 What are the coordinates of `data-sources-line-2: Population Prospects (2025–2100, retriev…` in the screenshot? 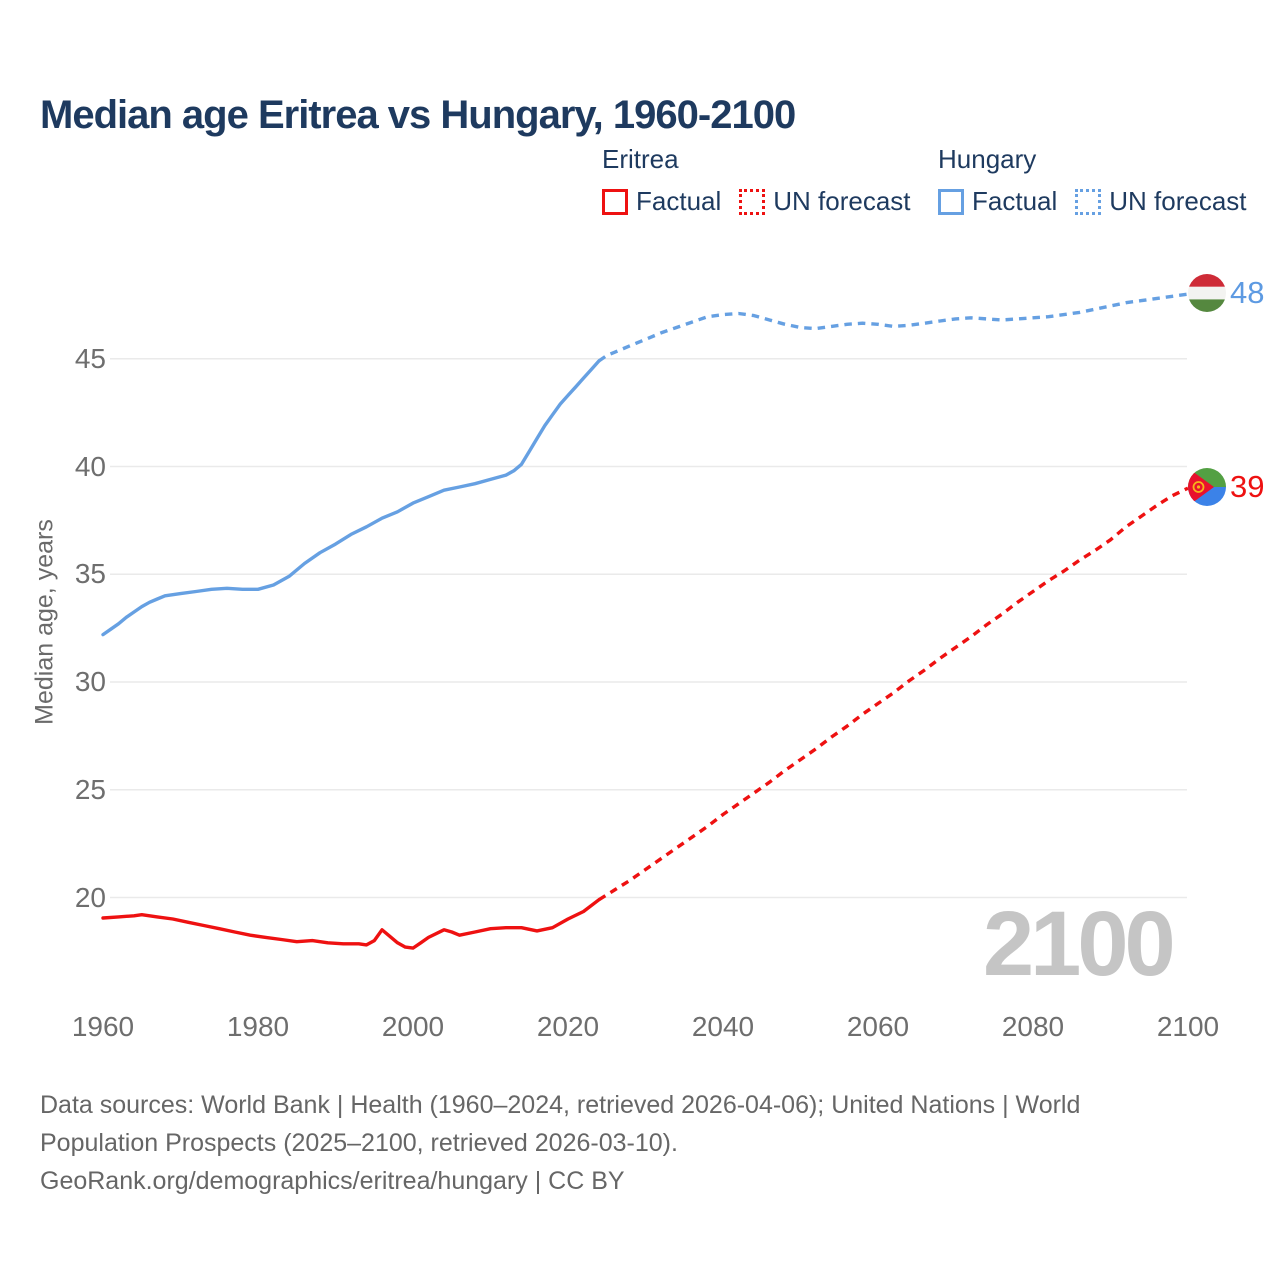 It's located at (359, 1143).